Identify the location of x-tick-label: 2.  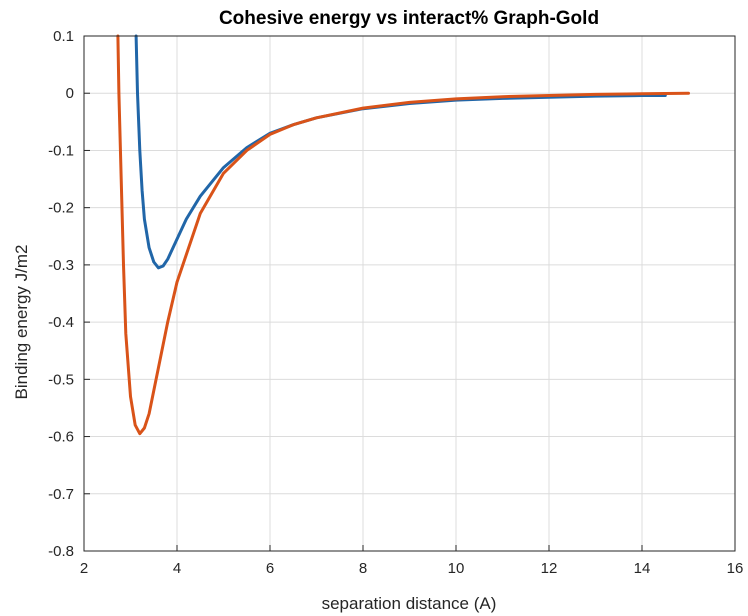
(84, 568).